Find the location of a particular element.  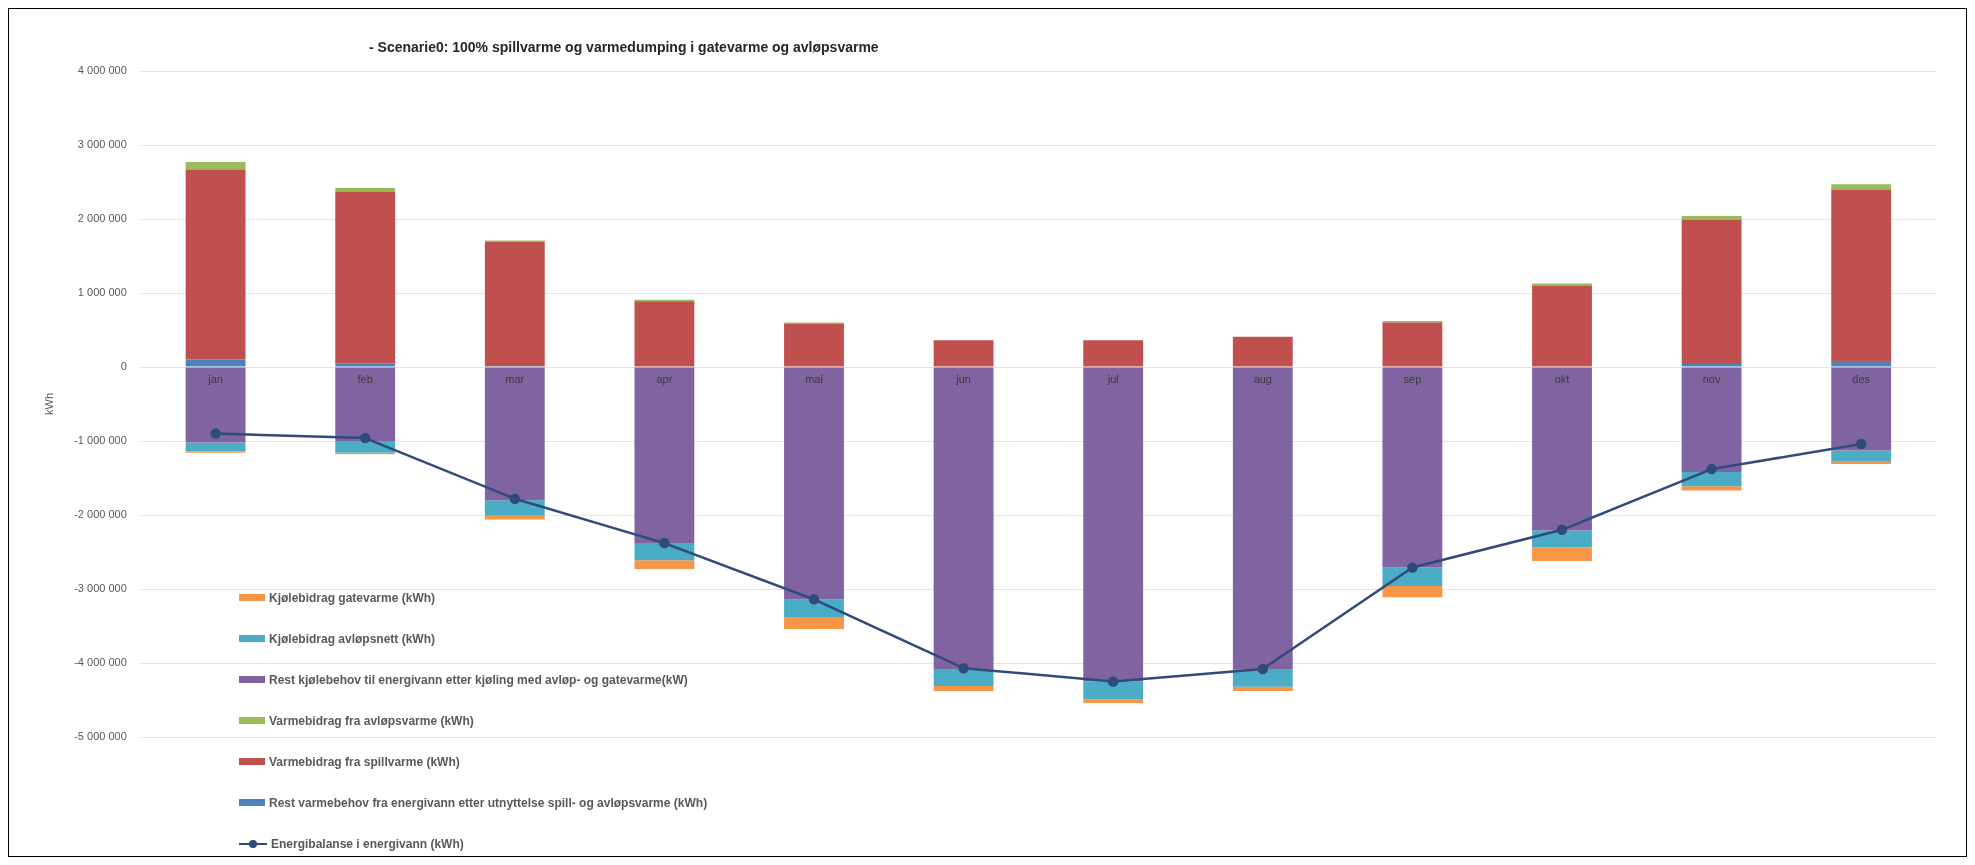

y-tick-label: -5 000 000 is located at coordinates (100, 736).